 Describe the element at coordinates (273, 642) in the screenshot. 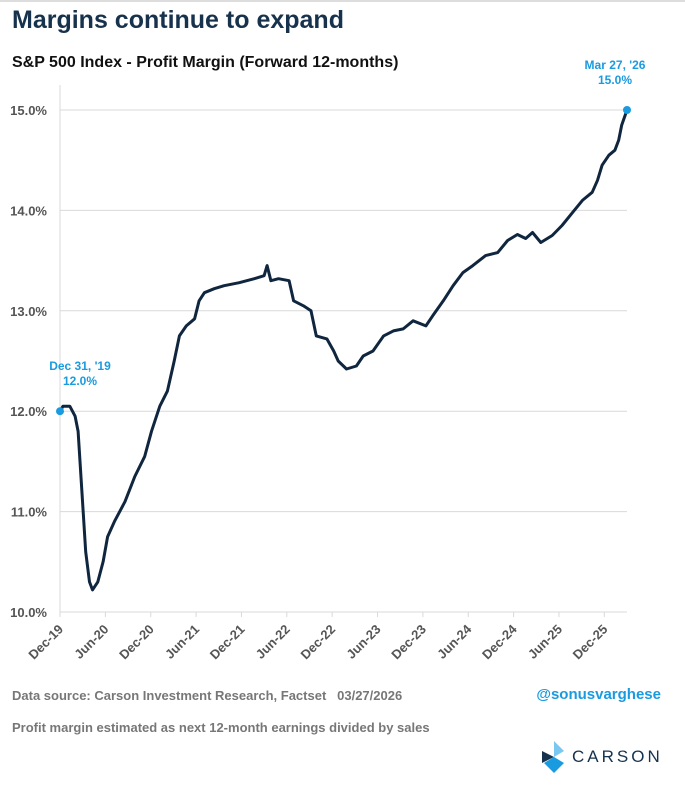

I see `x-tick-label: Jun-22` at that location.